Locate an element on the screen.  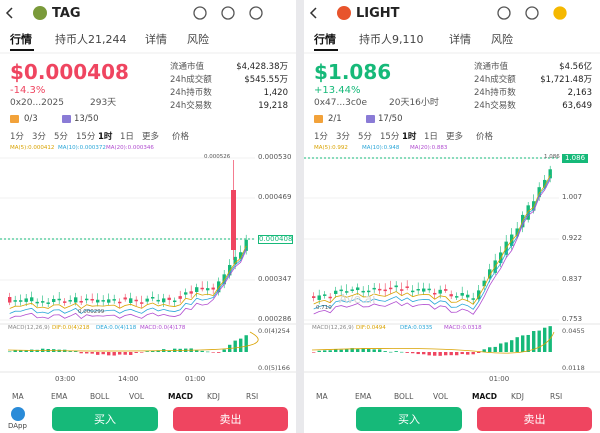
badge-icon is located at coordinates (66, 119).